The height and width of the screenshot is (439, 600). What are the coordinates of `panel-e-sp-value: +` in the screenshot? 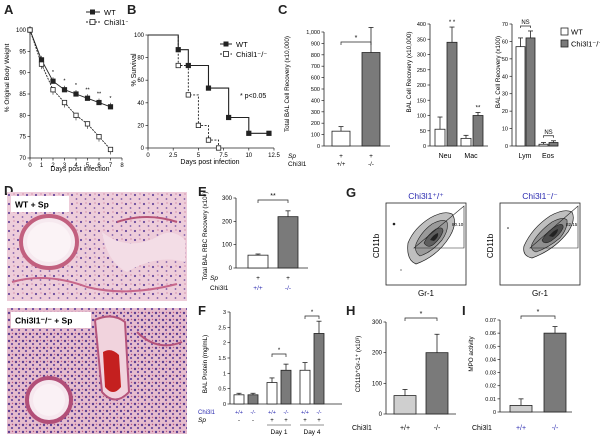 It's located at (258, 278).